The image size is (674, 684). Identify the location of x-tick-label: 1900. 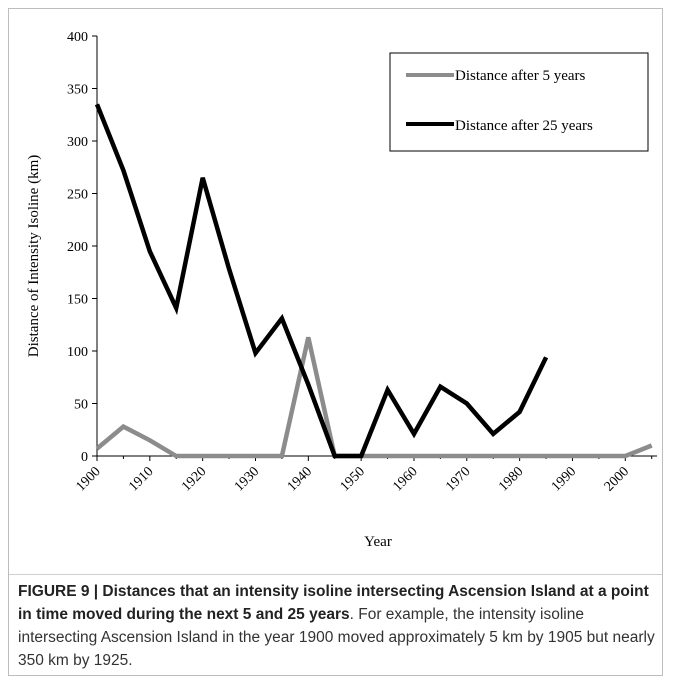
(88, 479).